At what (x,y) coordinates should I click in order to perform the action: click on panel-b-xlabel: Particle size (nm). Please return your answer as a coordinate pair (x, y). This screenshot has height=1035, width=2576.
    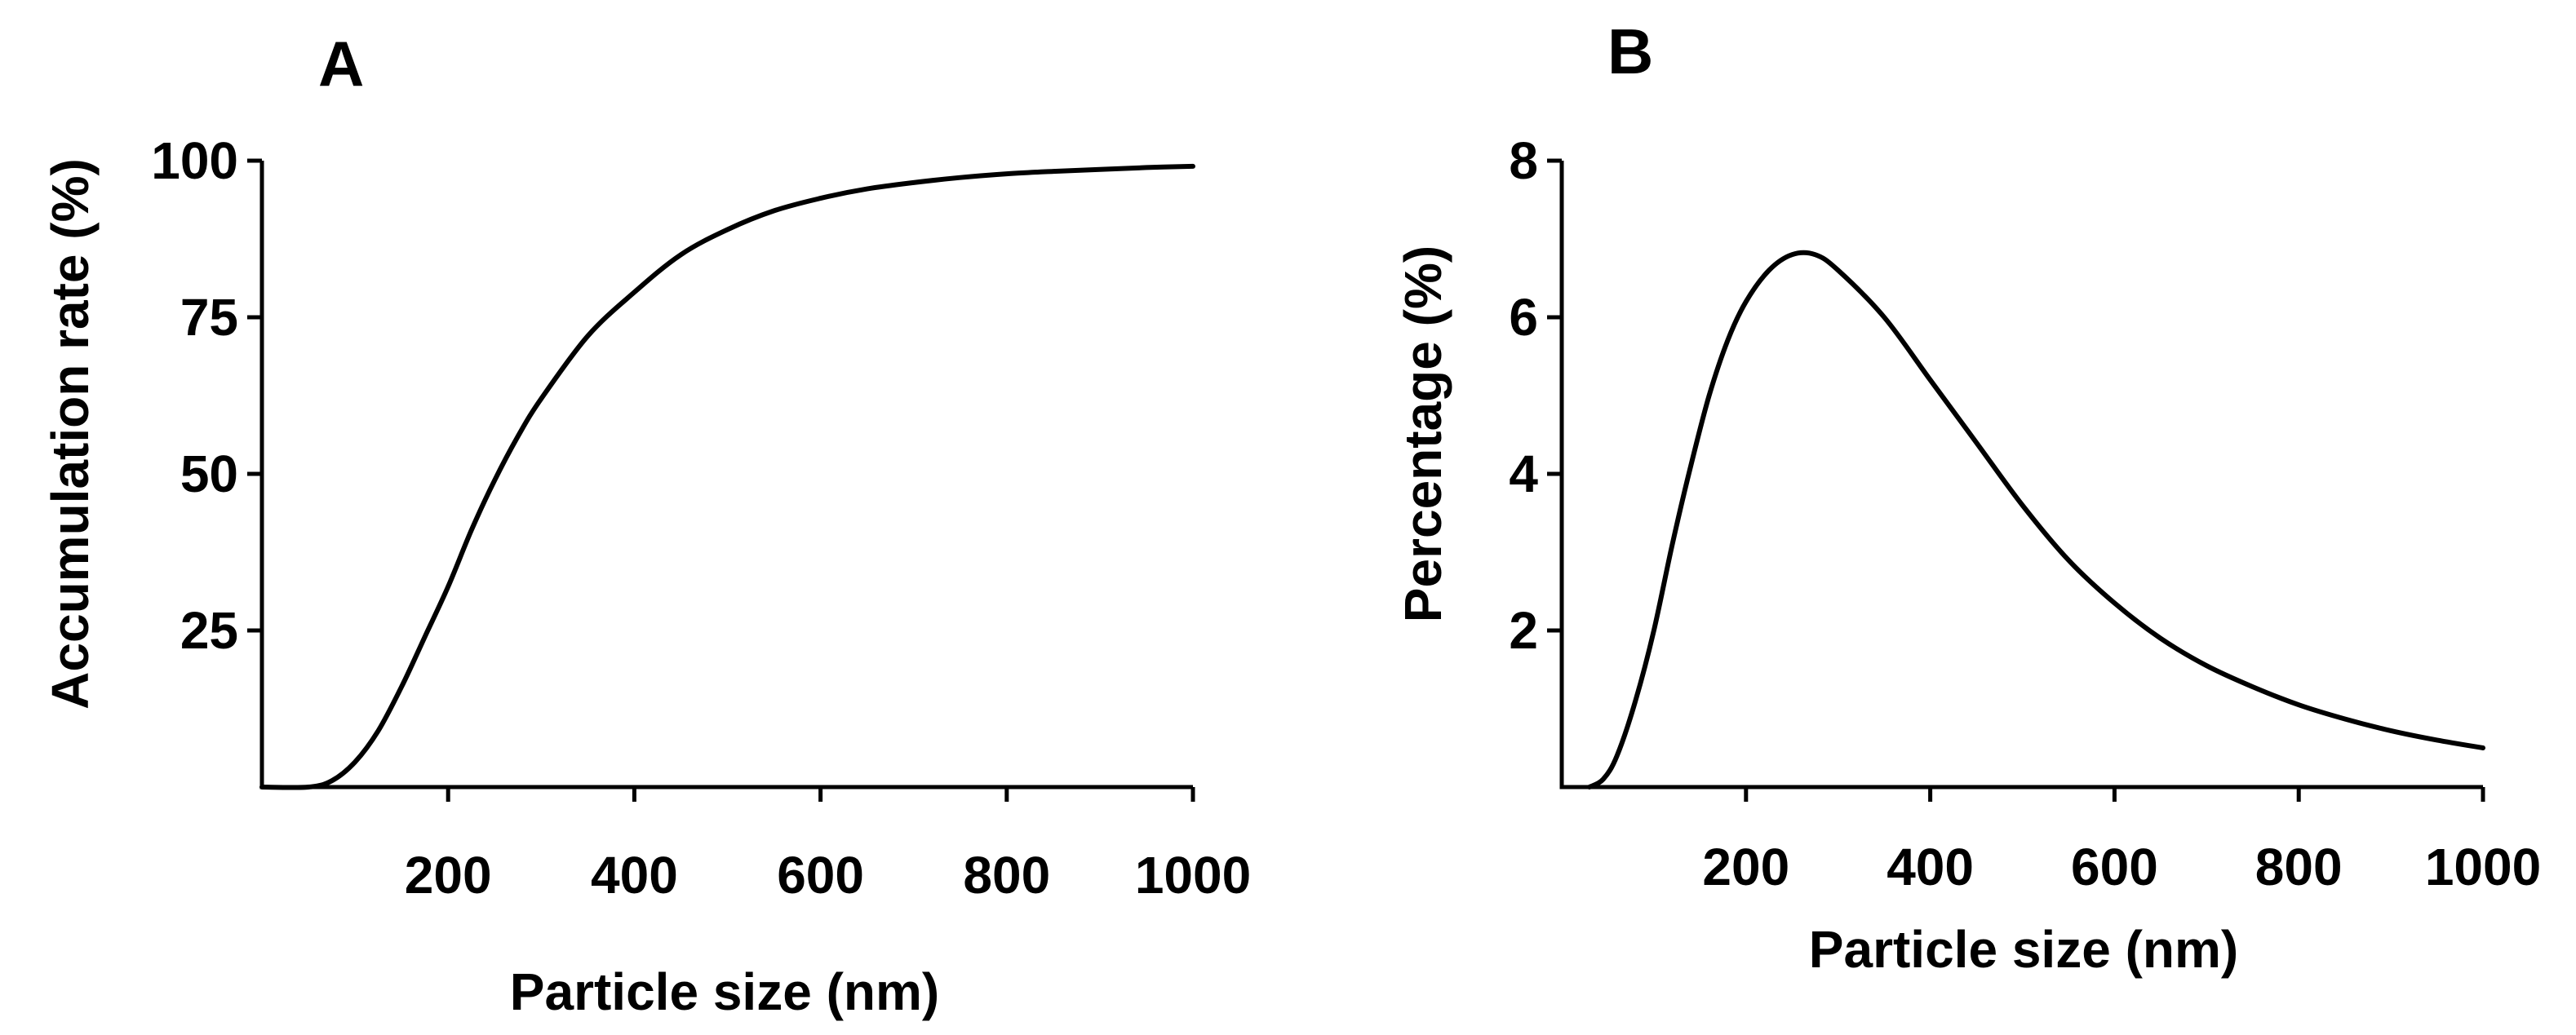
    Looking at the image, I should click on (2023, 949).